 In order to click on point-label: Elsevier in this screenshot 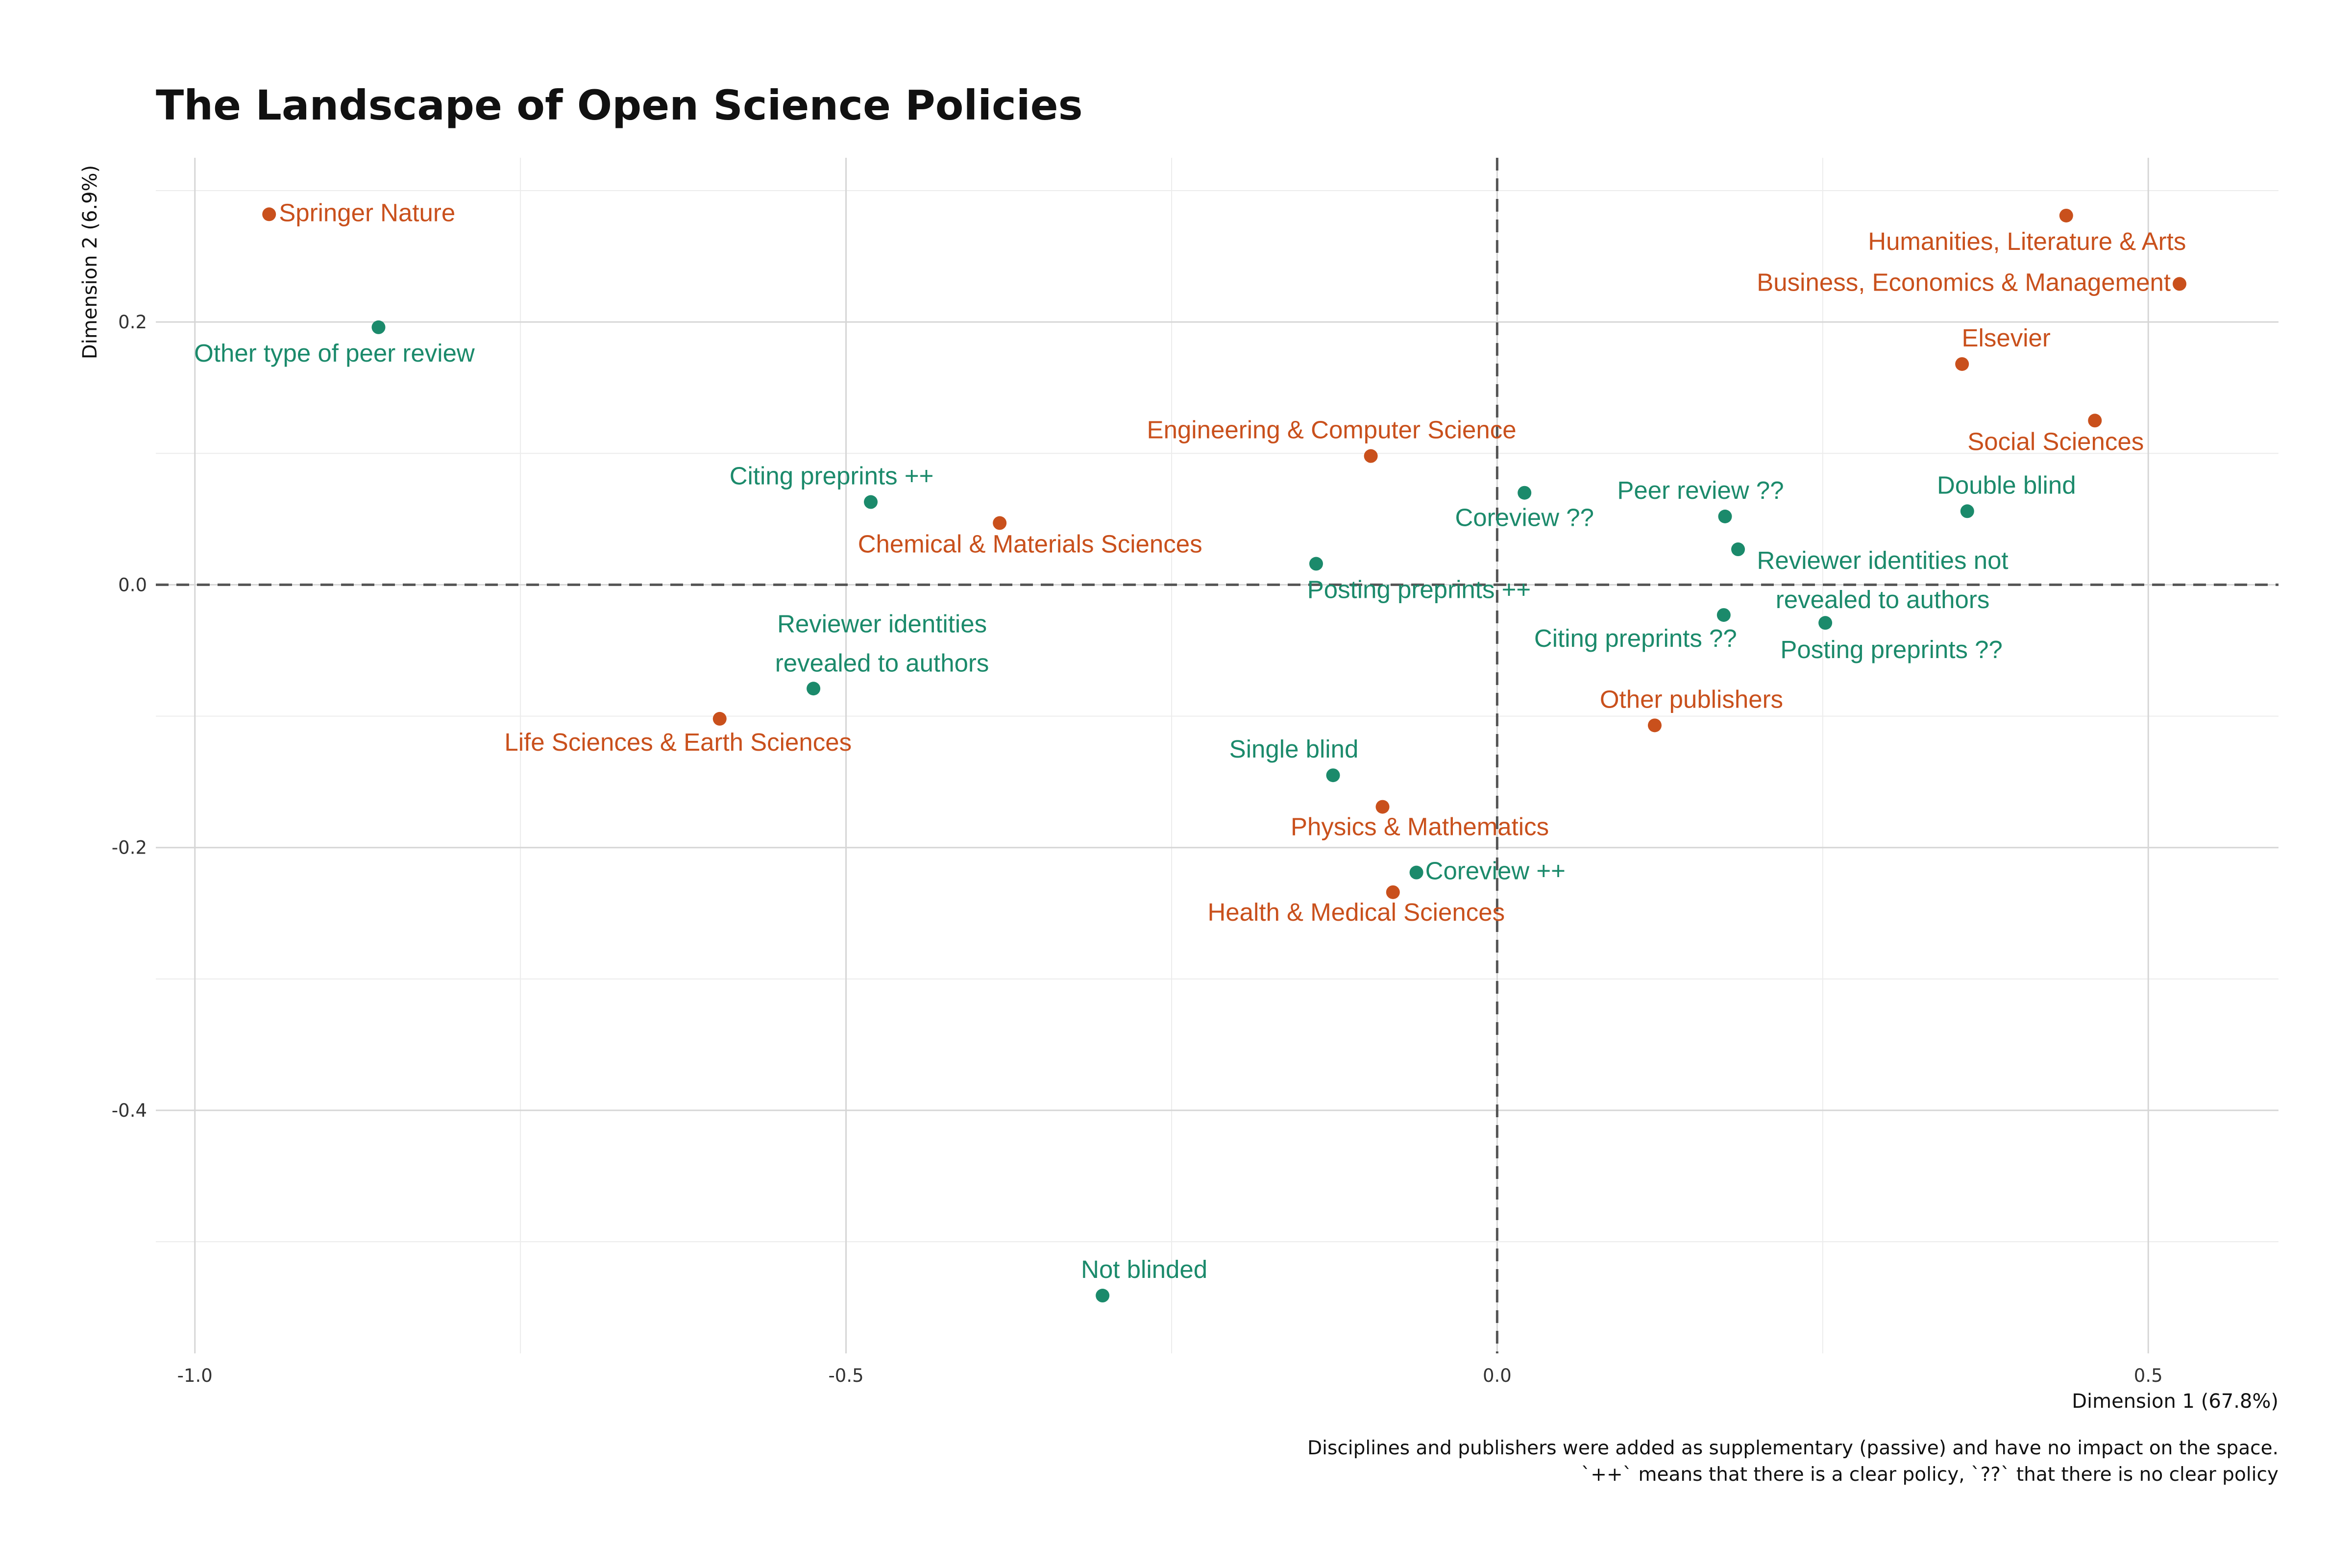, I will do `click(2005, 338)`.